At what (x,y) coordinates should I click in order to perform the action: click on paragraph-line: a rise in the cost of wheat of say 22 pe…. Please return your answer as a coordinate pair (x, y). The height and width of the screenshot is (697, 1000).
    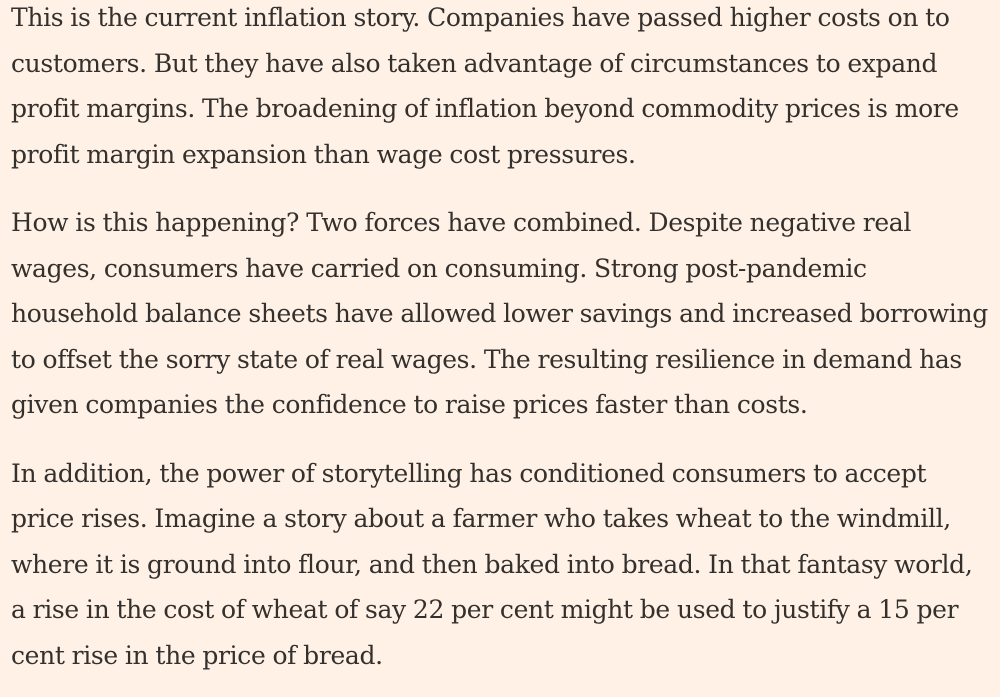
    Looking at the image, I should click on (485, 609).